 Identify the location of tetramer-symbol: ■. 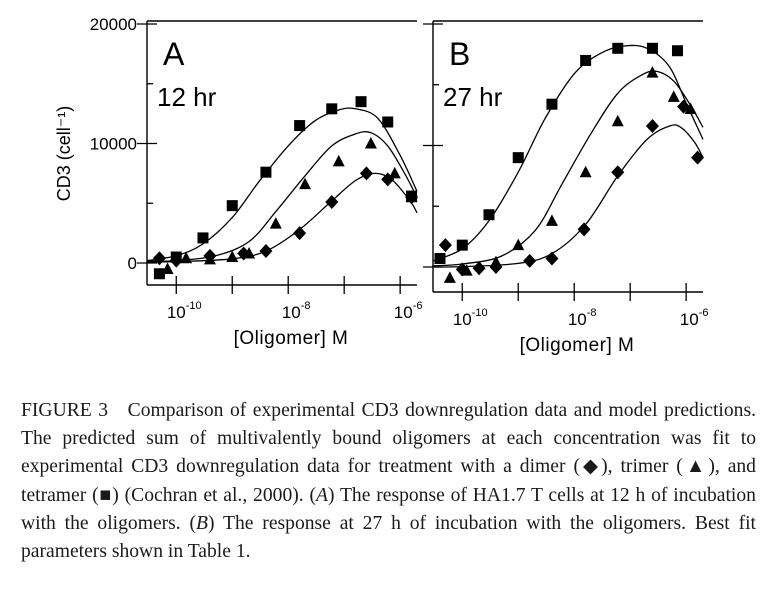
(105, 495).